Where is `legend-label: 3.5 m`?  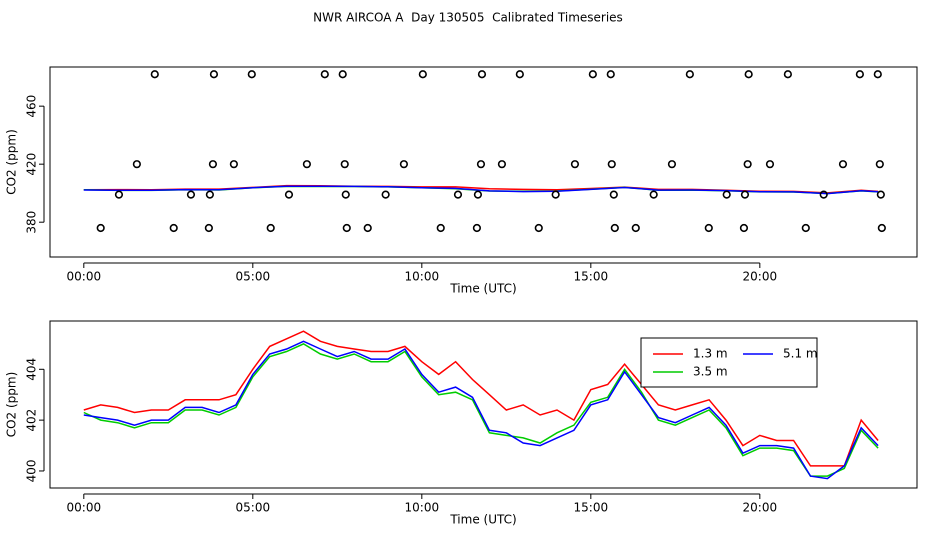
legend-label: 3.5 m is located at coordinates (710, 372).